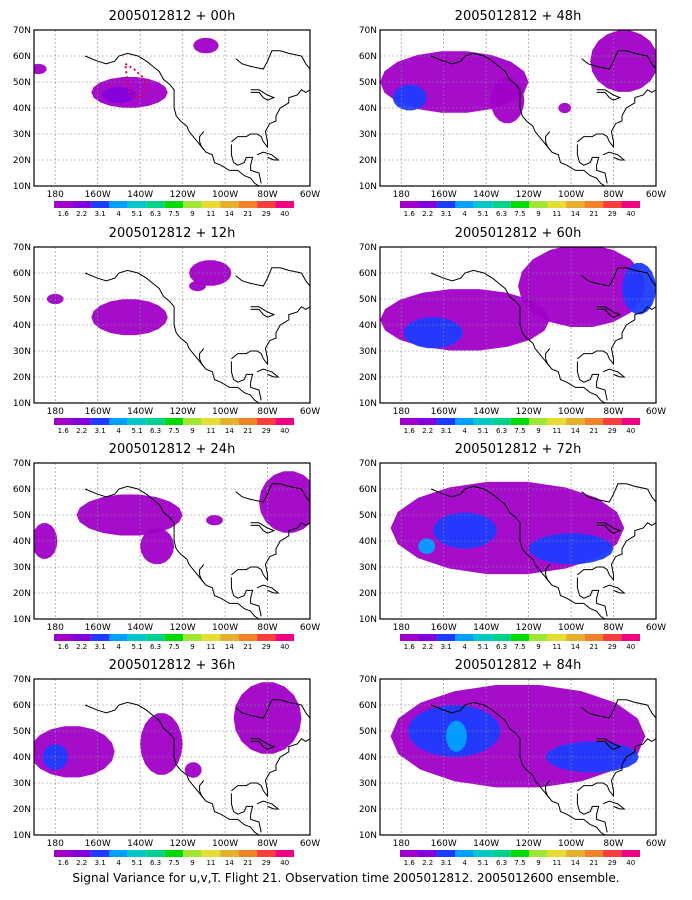 Image resolution: width=692 pixels, height=900 pixels. What do you see at coordinates (518, 233) in the screenshot?
I see `panel-title: 2005012812 + 60h` at bounding box center [518, 233].